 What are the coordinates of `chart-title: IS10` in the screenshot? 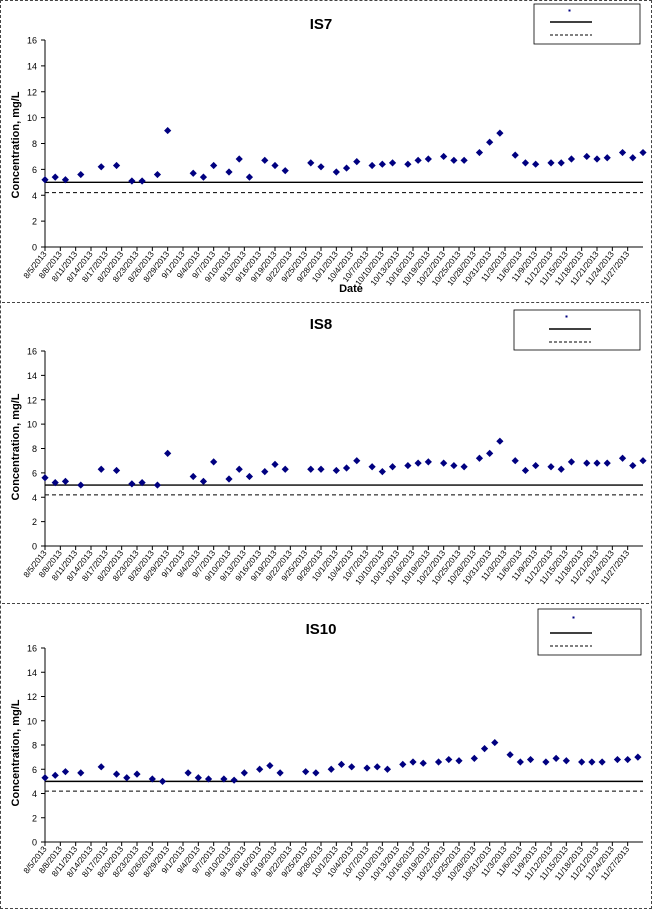 It's located at (321, 629).